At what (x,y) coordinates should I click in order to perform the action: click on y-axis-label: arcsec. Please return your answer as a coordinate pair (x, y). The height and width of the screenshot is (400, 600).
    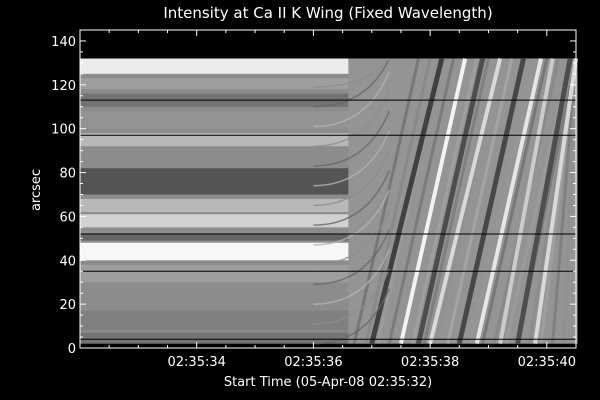
    Looking at the image, I should click on (36, 190).